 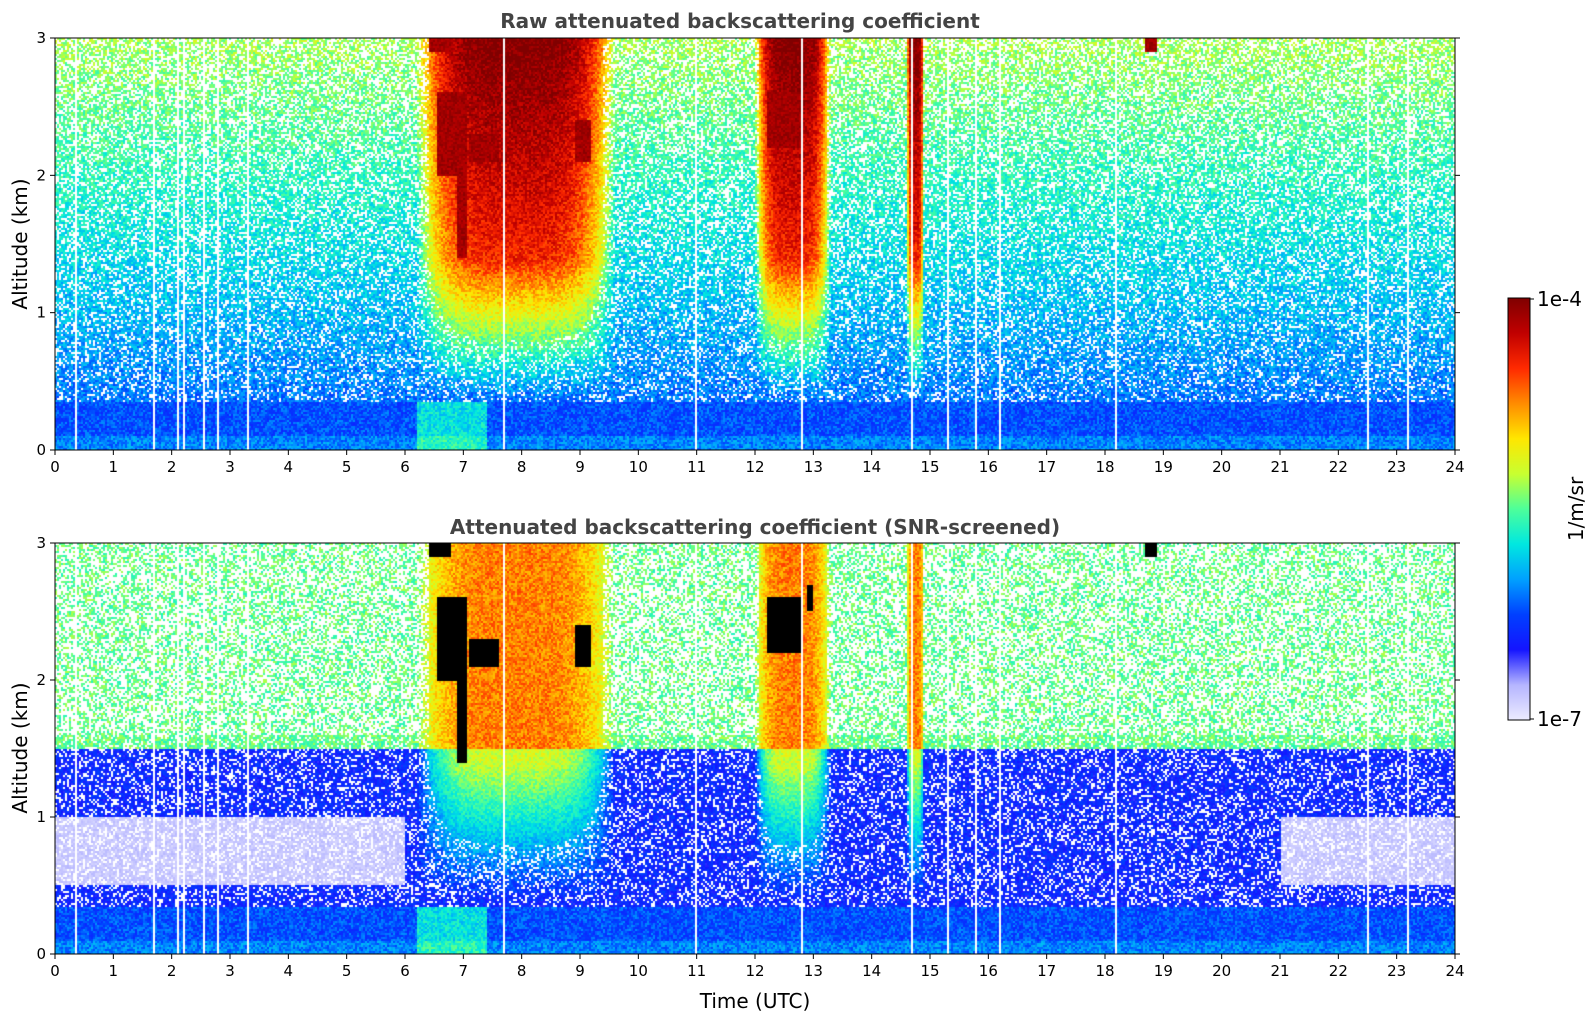 What do you see at coordinates (1519, 509) in the screenshot?
I see `colorbar-gradient` at bounding box center [1519, 509].